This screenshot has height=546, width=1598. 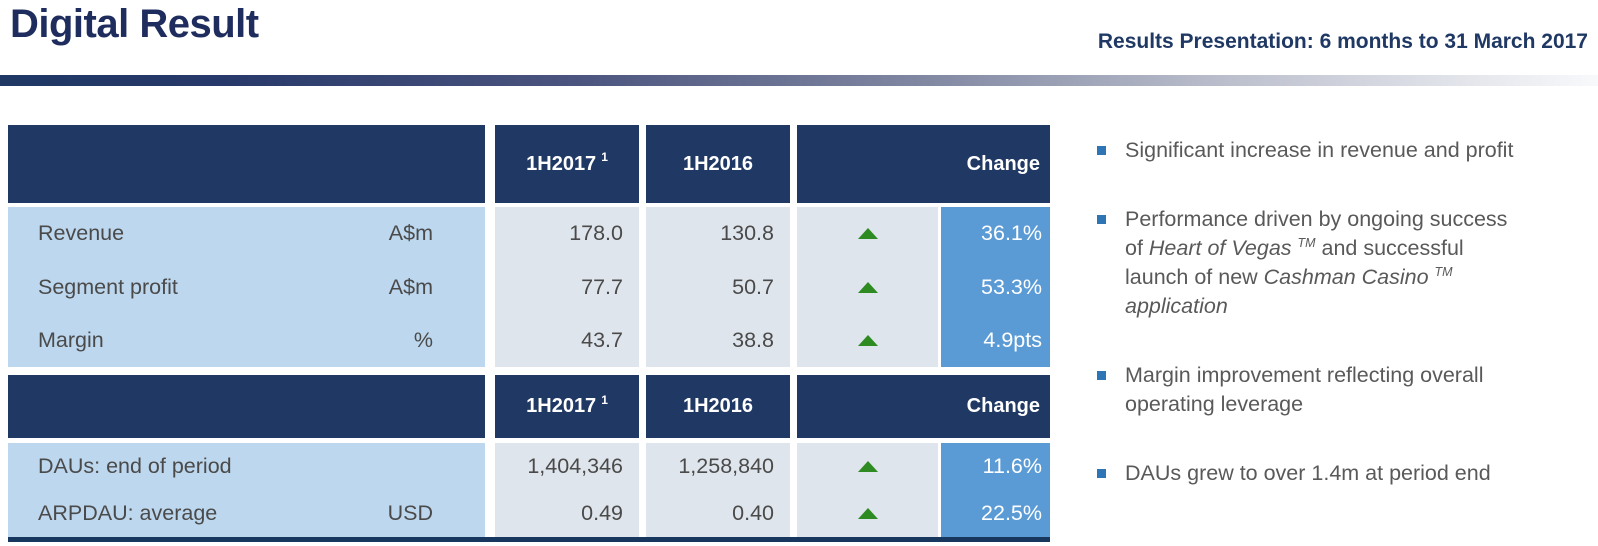 I want to click on title-divider-bar, so click(x=799, y=80).